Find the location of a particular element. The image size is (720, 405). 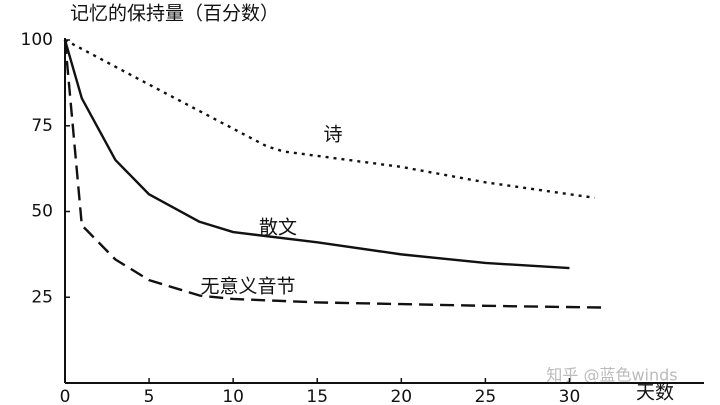

y-tick-label: 100 is located at coordinates (37, 40).